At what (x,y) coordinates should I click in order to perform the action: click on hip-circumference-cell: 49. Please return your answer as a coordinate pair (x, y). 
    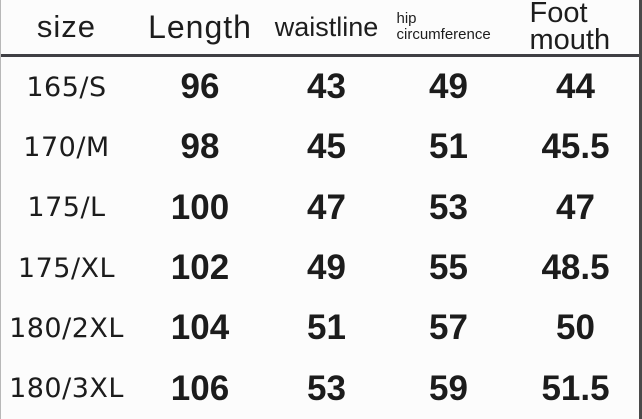
    Looking at the image, I should click on (448, 87).